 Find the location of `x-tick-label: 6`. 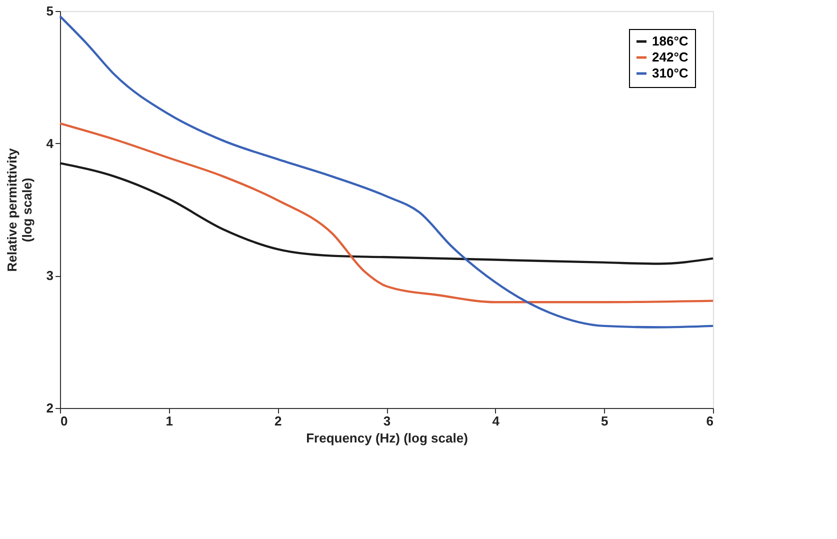

x-tick-label: 6 is located at coordinates (710, 421).